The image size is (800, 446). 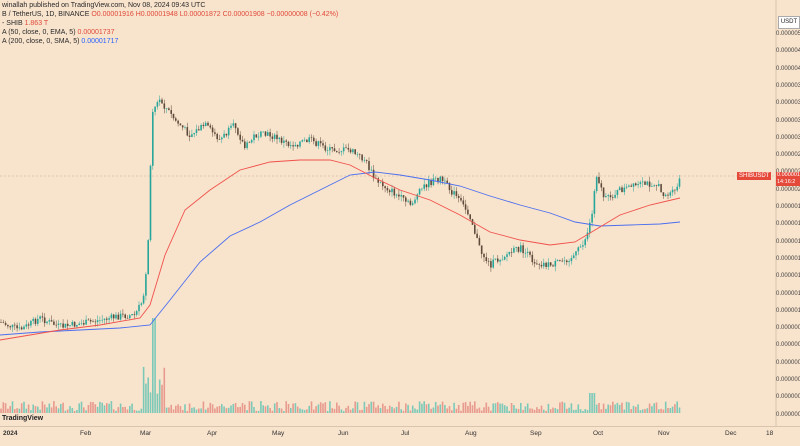 I want to click on time-axis, so click(x=400, y=436).